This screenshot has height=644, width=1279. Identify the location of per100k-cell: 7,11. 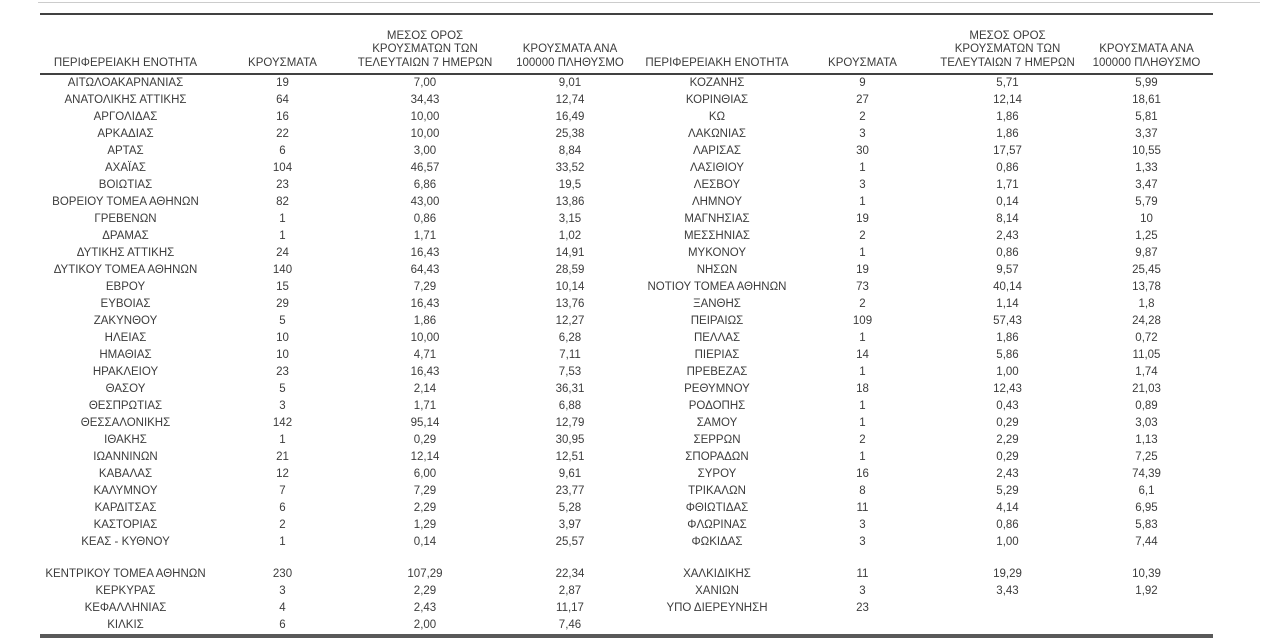
(570, 355).